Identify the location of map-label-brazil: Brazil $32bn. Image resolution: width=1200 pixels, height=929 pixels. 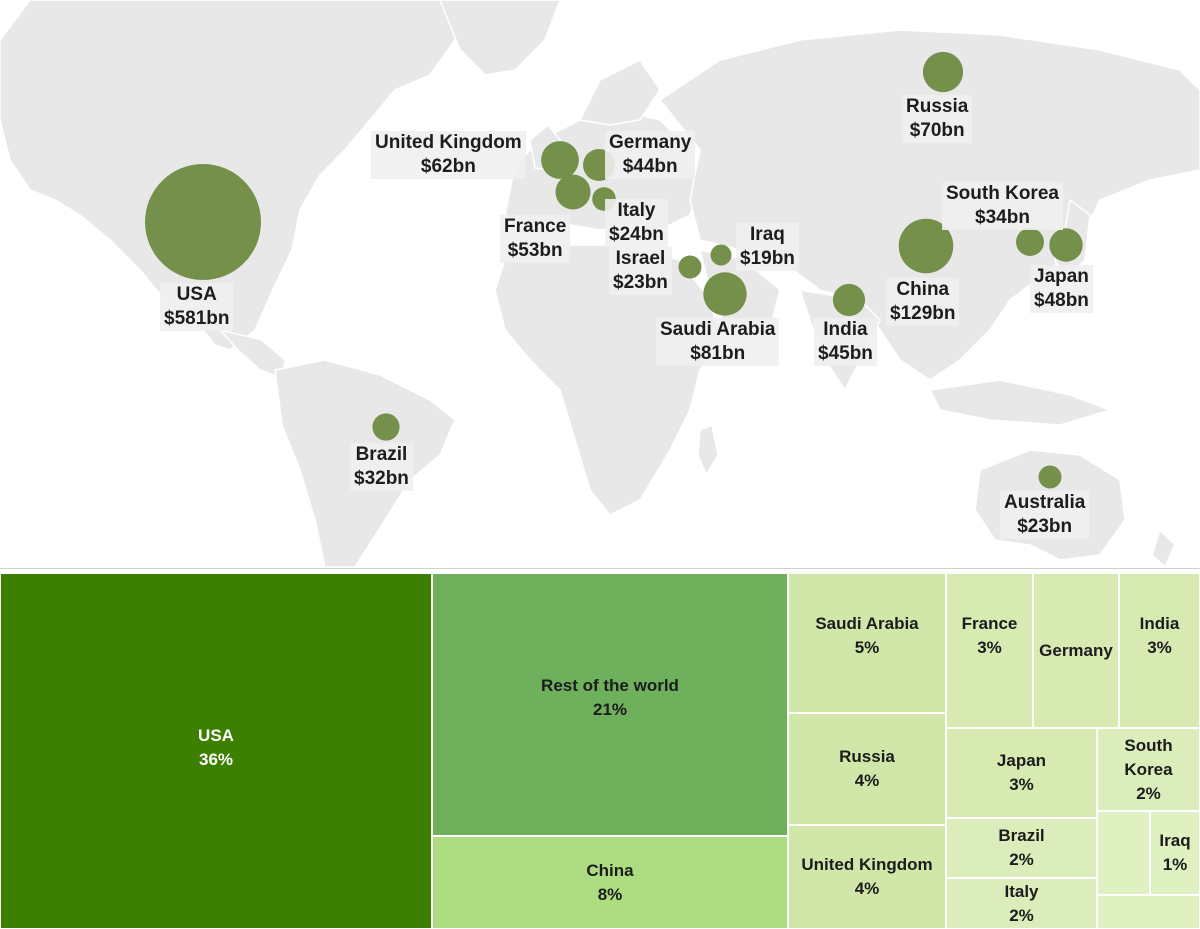
(381, 467).